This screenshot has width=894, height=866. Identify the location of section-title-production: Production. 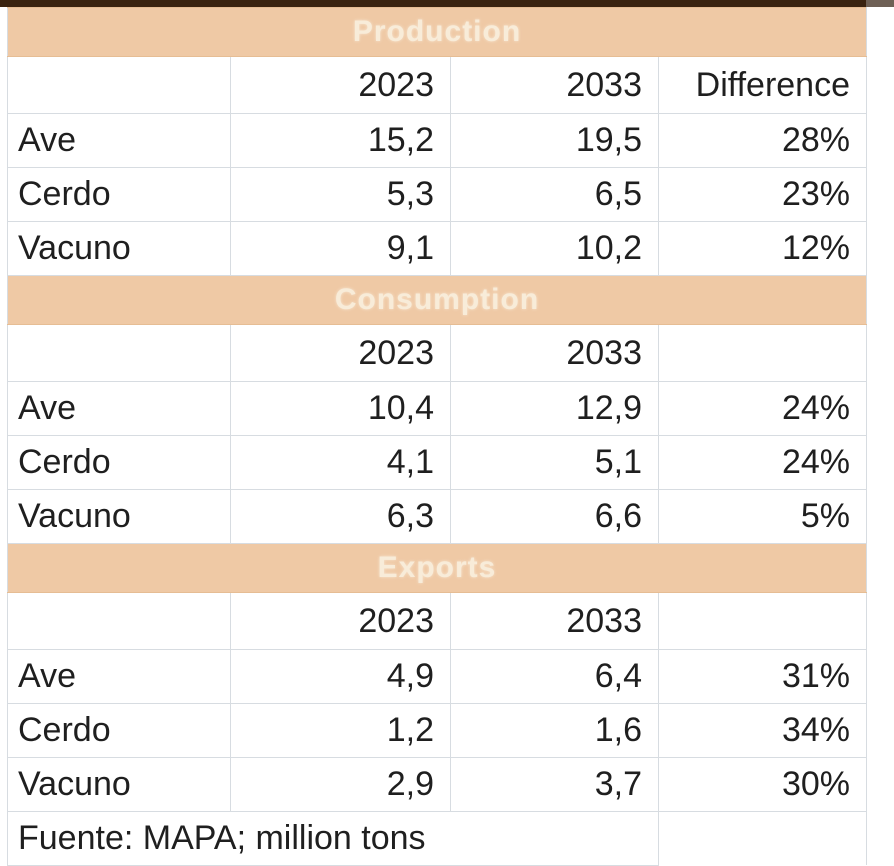
(437, 32).